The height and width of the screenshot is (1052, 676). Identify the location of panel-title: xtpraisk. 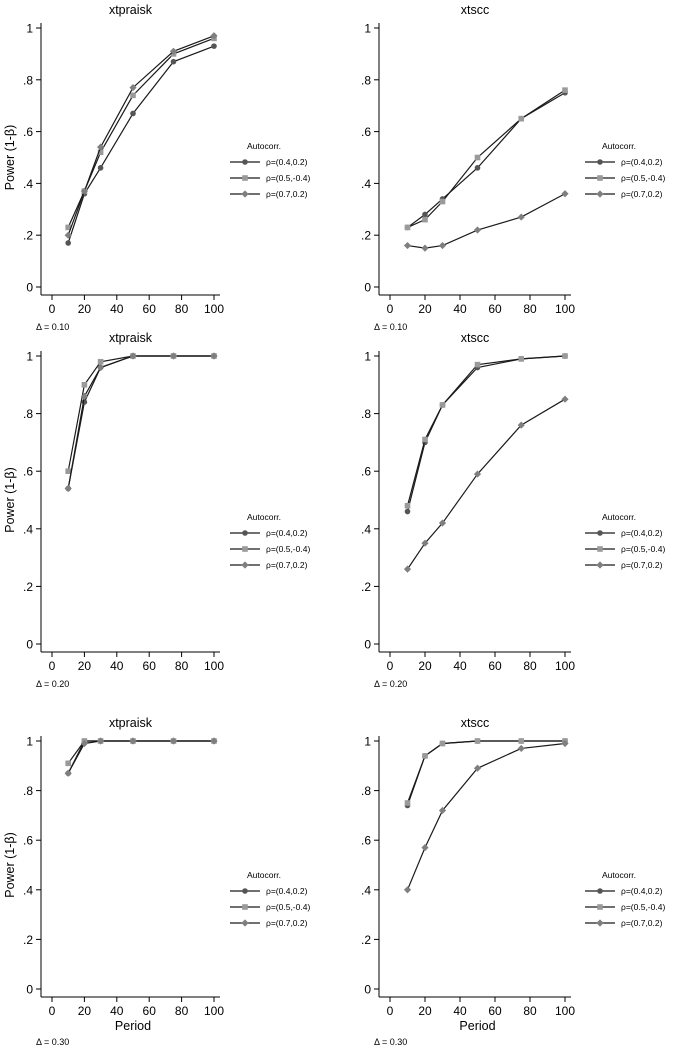
(131, 723).